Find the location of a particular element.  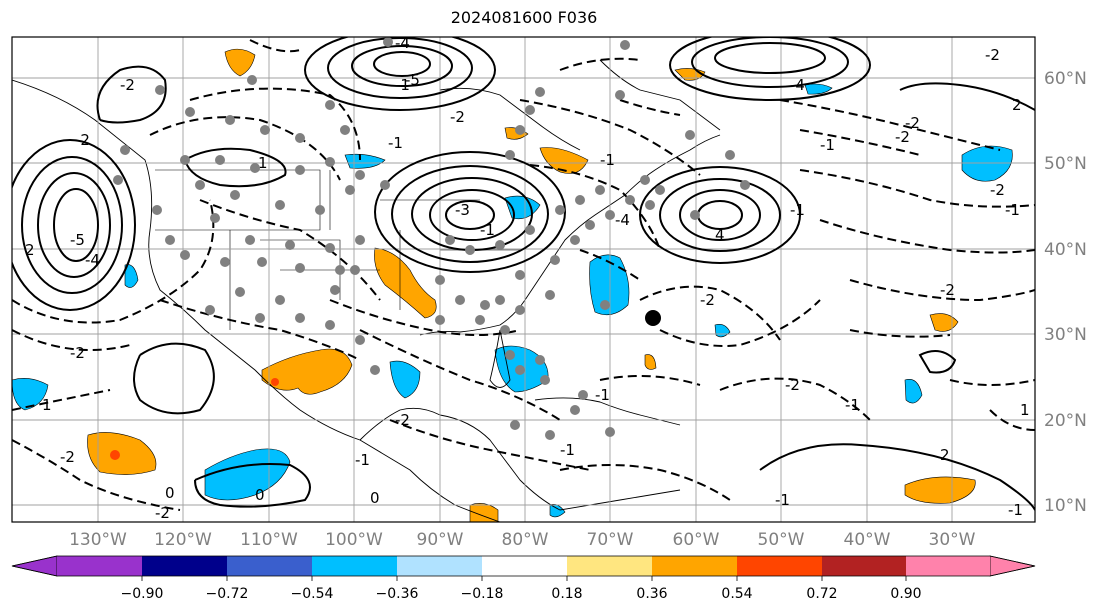

lon-label: 50°W is located at coordinates (781, 540).